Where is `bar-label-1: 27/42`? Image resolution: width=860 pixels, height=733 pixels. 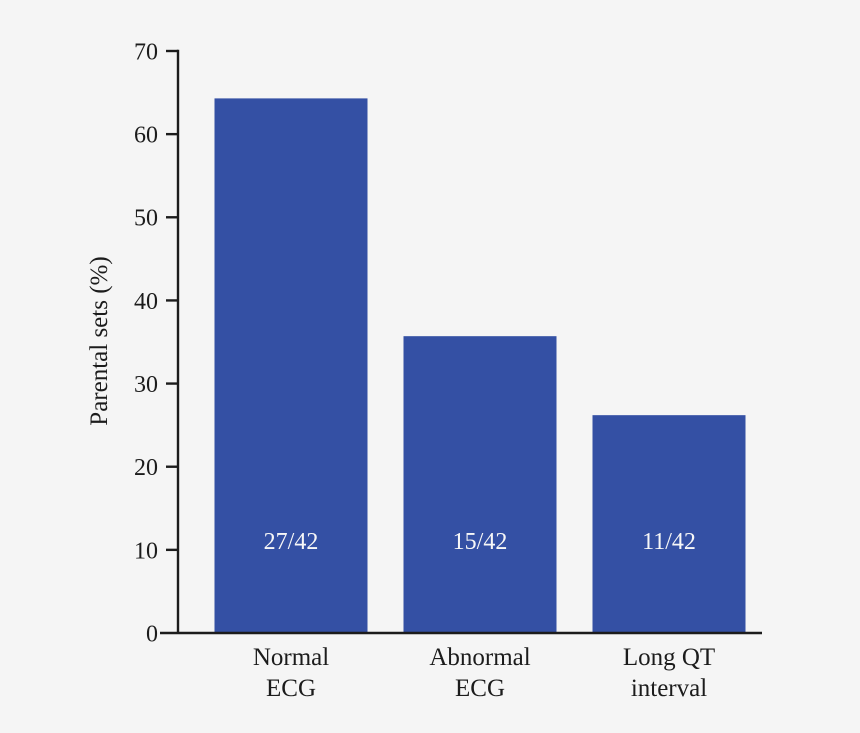
bar-label-1: 27/42 is located at coordinates (291, 542).